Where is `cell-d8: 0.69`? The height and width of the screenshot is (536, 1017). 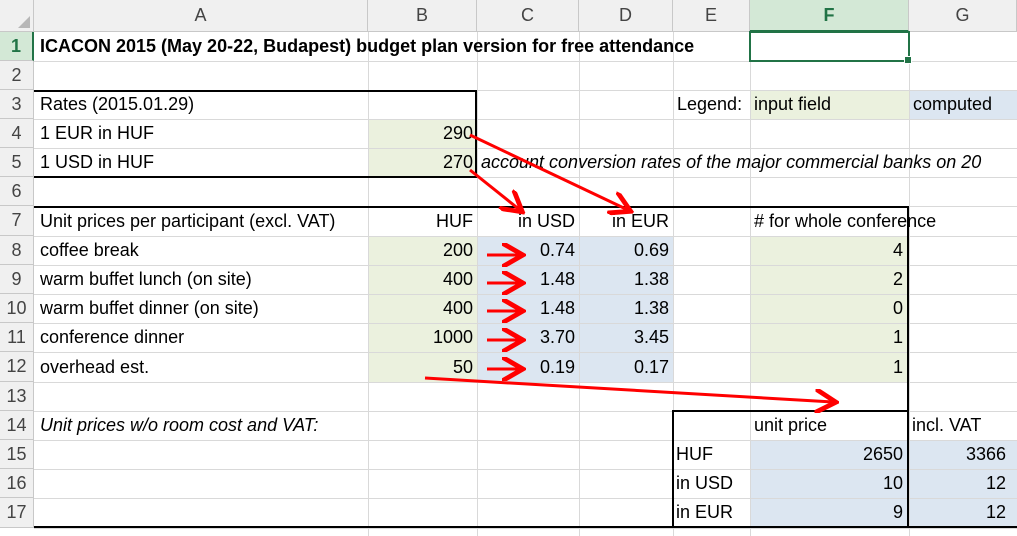
cell-d8: 0.69 is located at coordinates (651, 250).